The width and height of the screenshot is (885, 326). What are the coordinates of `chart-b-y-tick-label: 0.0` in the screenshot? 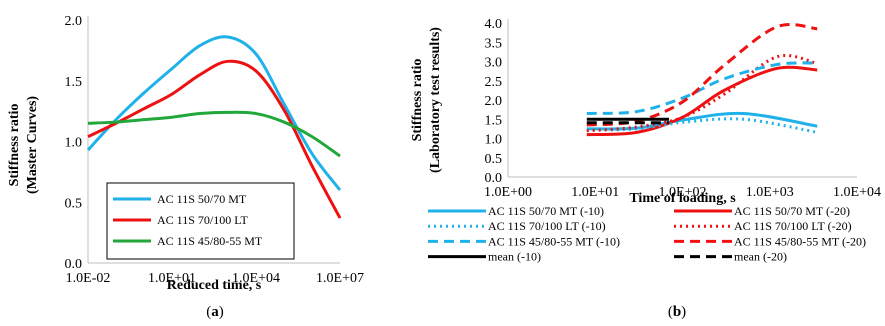 It's located at (494, 178).